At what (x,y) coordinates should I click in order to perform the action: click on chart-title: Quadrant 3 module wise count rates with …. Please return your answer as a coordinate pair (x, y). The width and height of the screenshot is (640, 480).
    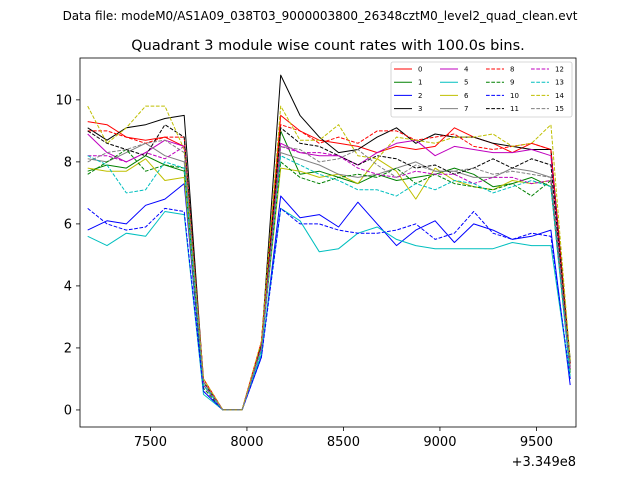
    Looking at the image, I should click on (328, 46).